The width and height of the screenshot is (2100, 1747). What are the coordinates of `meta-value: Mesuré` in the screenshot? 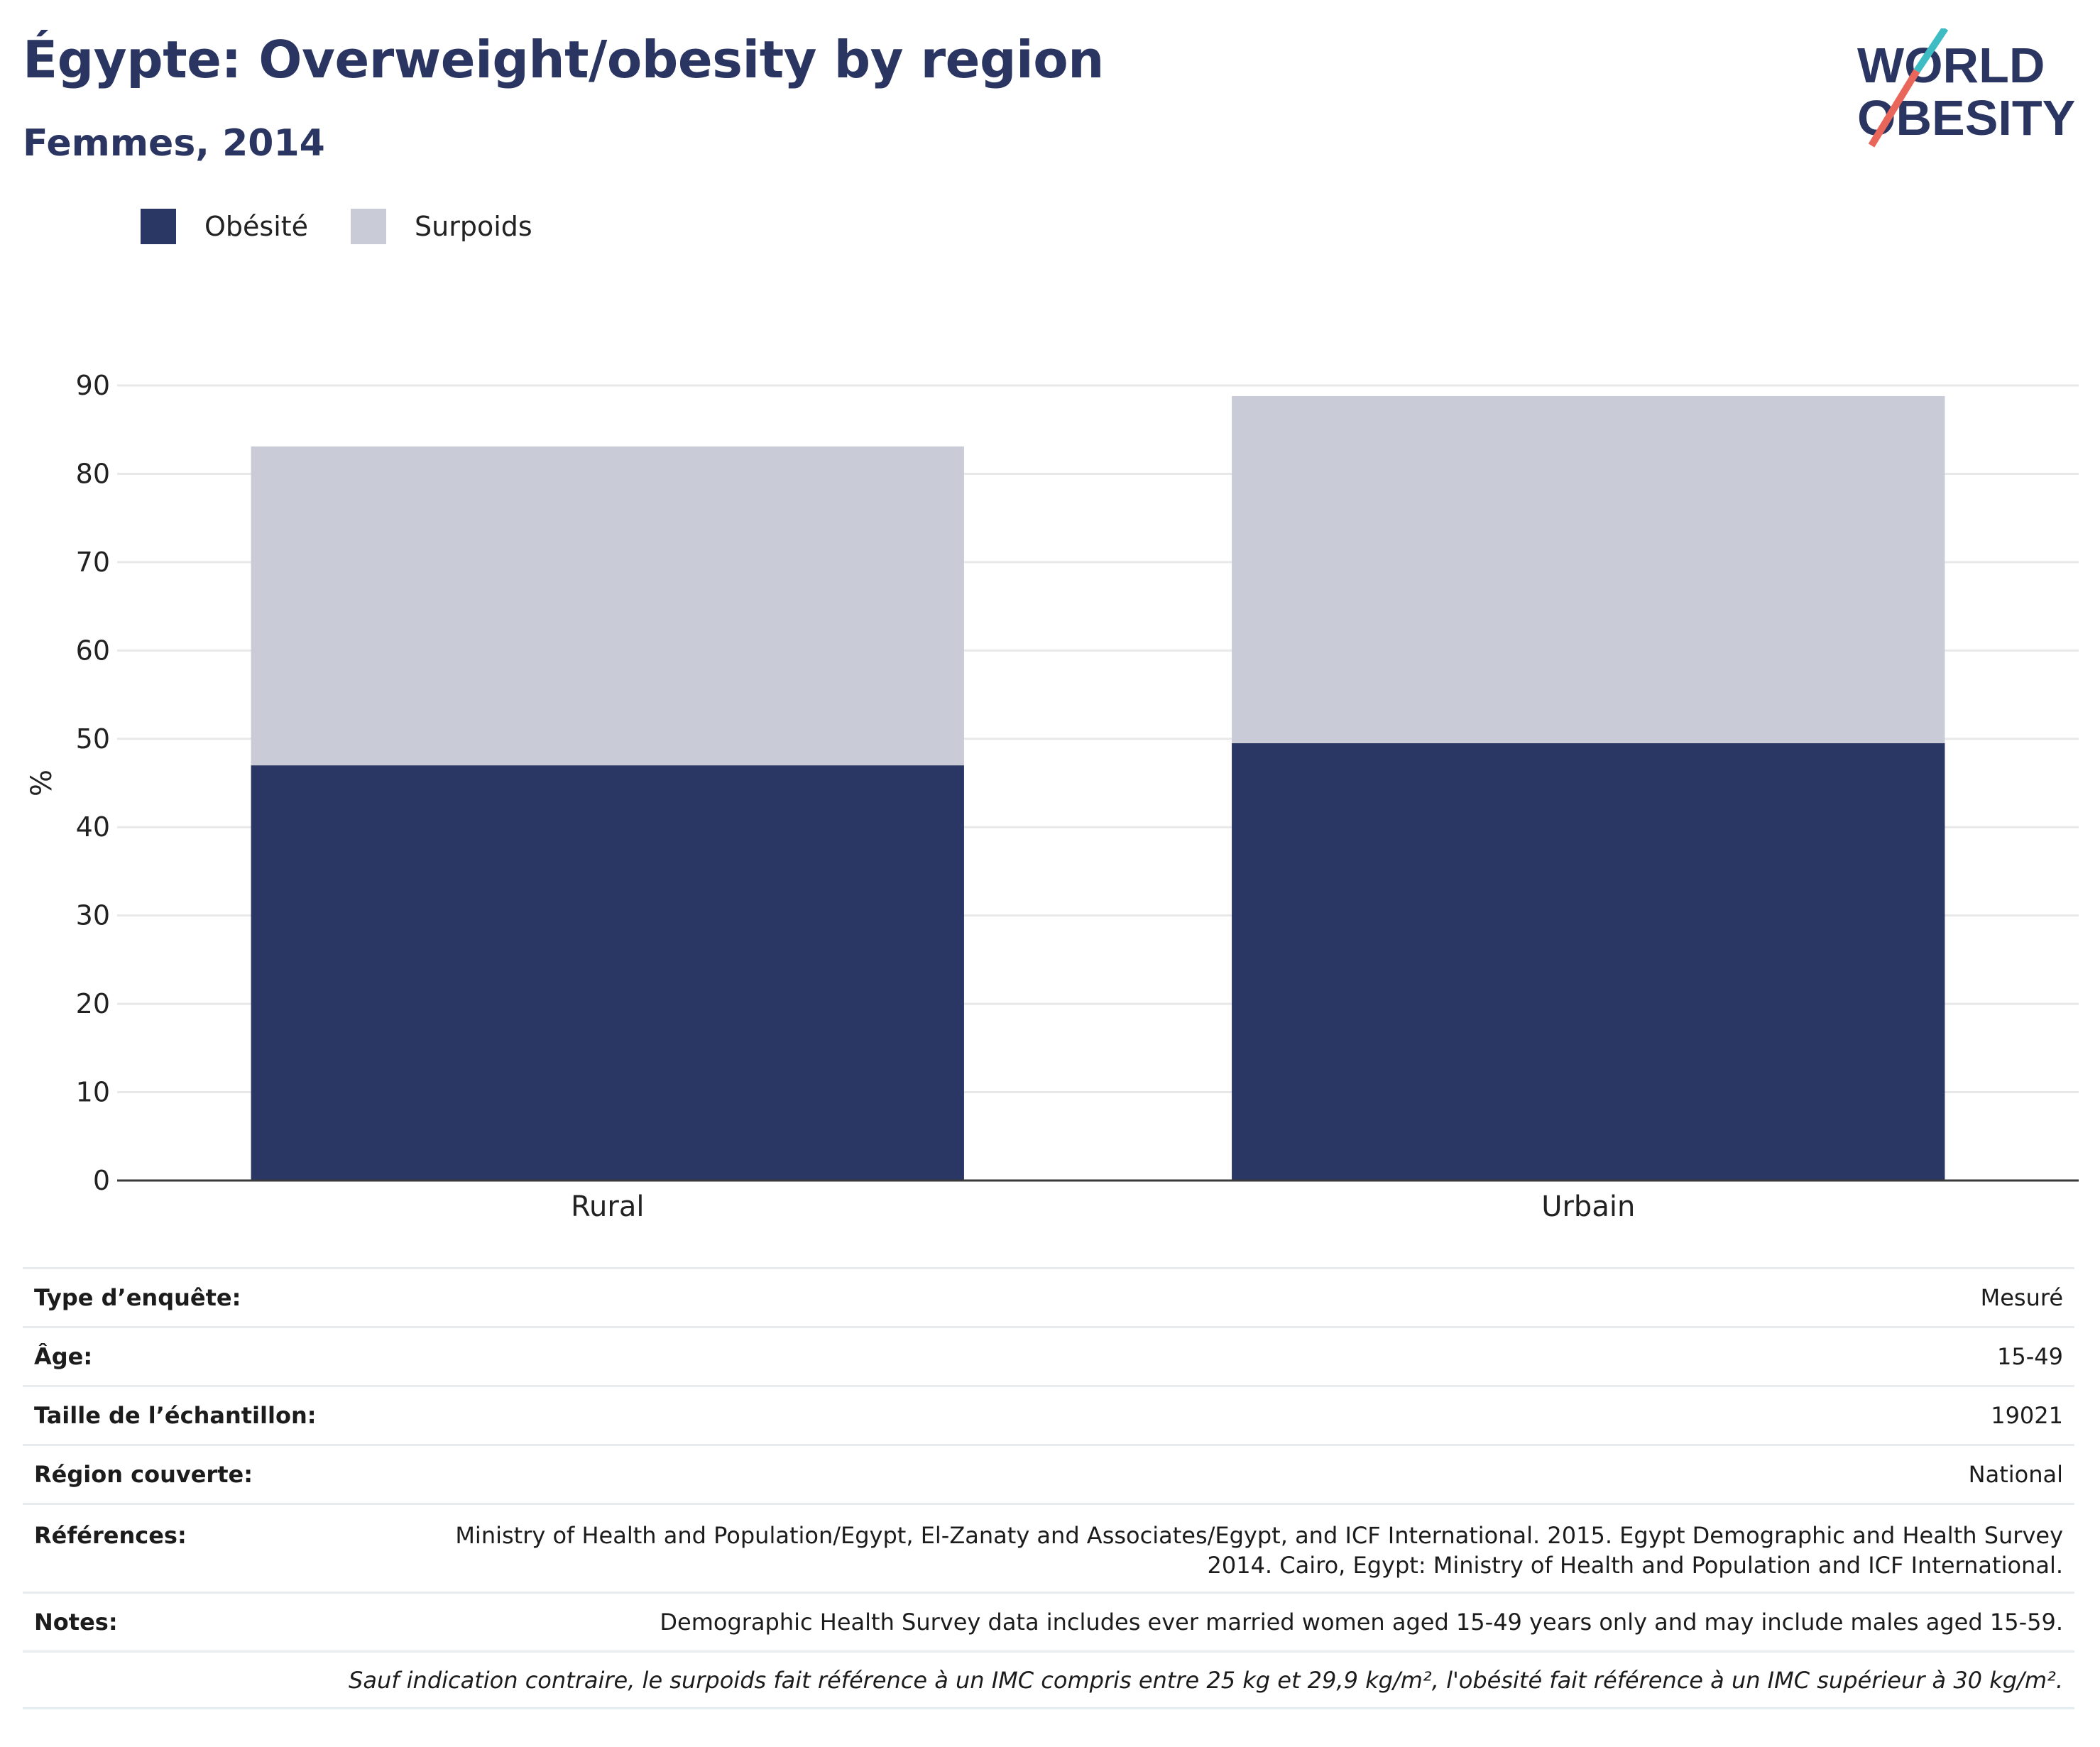 It's located at (2021, 1297).